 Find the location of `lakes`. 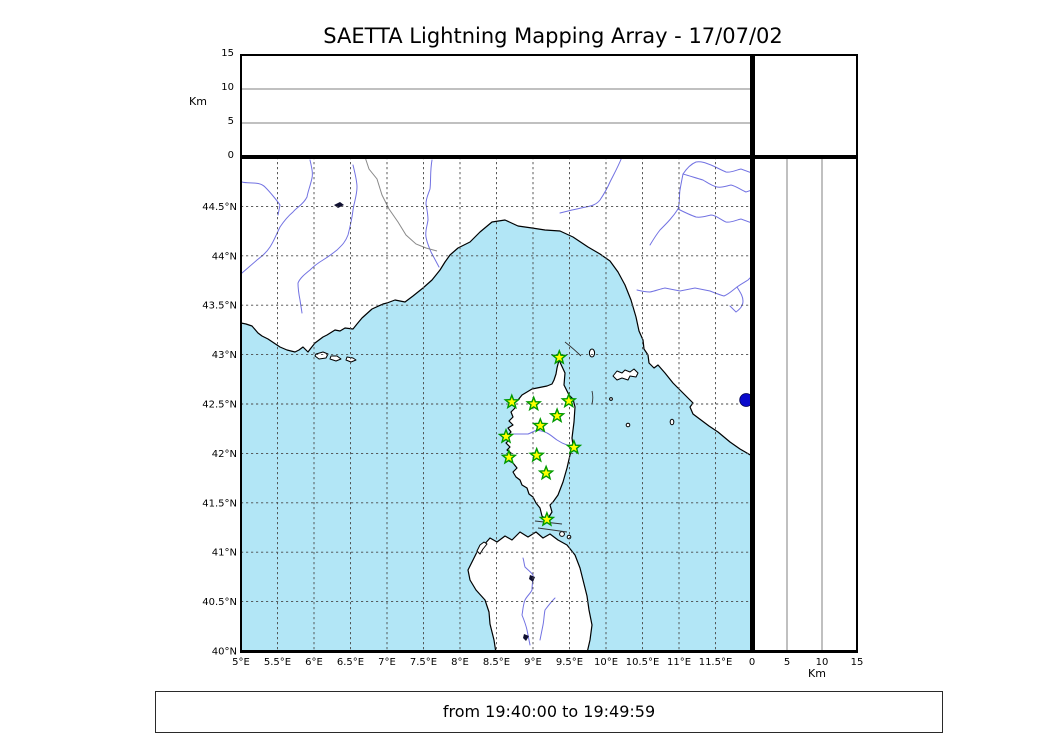

lakes is located at coordinates (434, 421).